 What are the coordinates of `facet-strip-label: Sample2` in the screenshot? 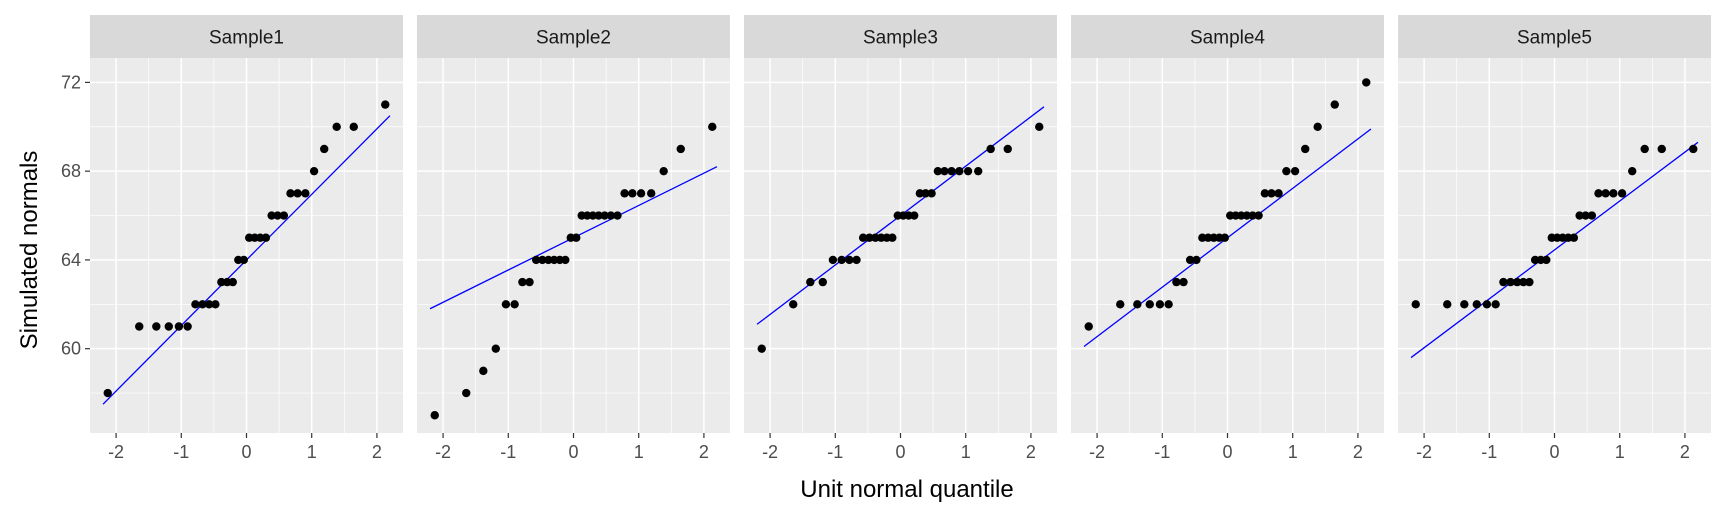 It's located at (573, 38).